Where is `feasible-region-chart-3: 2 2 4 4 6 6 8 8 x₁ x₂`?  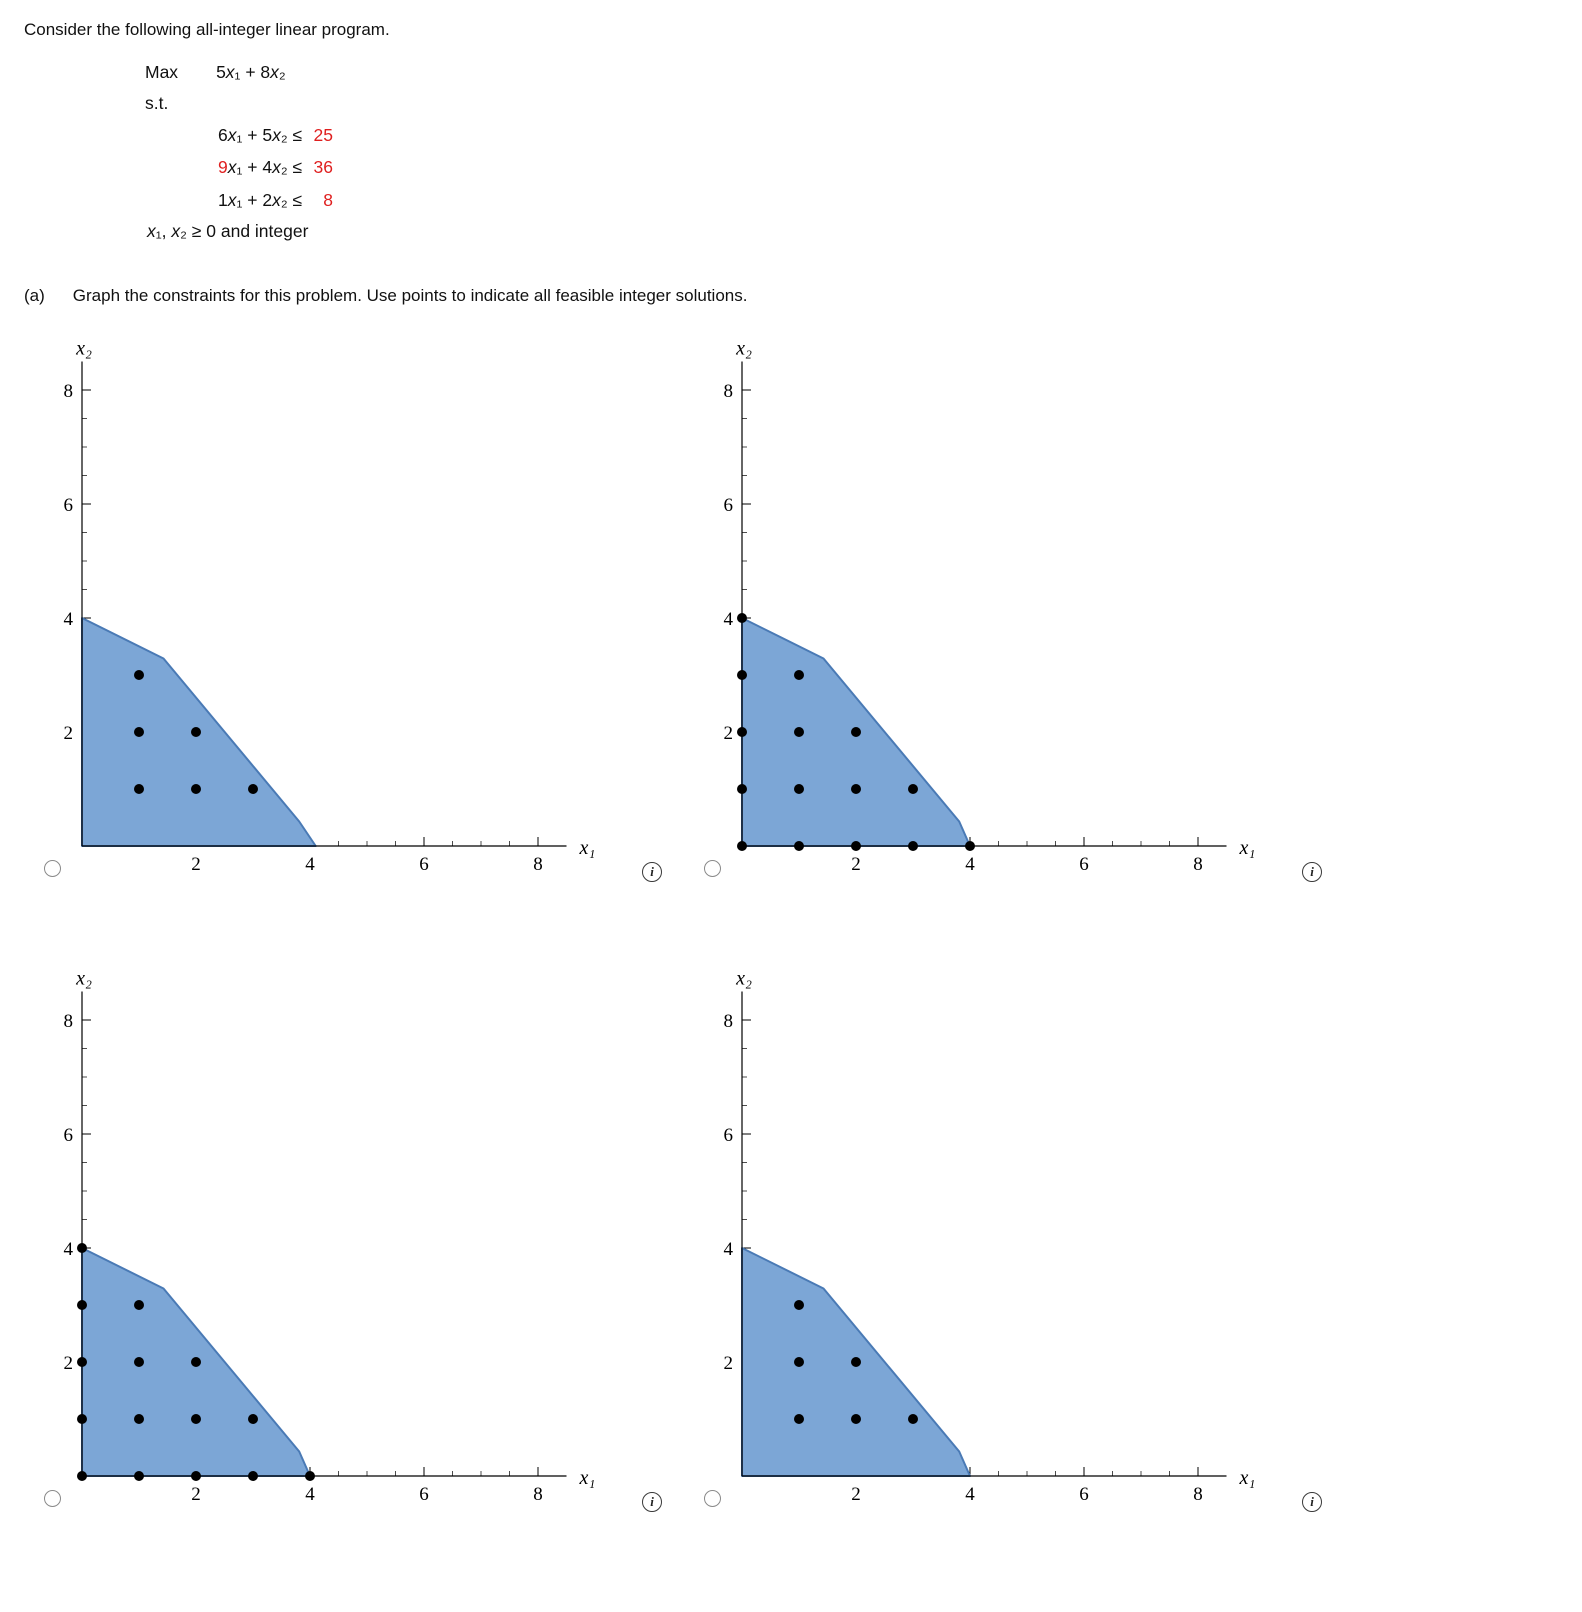 feasible-region-chart-3: 2 2 4 4 6 6 8 8 x₁ x₂ is located at coordinates (354, 1248).